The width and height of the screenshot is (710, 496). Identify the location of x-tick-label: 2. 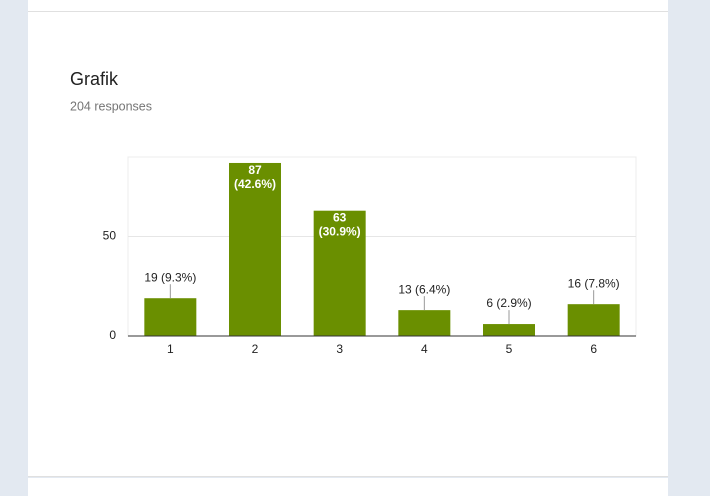
(255, 349).